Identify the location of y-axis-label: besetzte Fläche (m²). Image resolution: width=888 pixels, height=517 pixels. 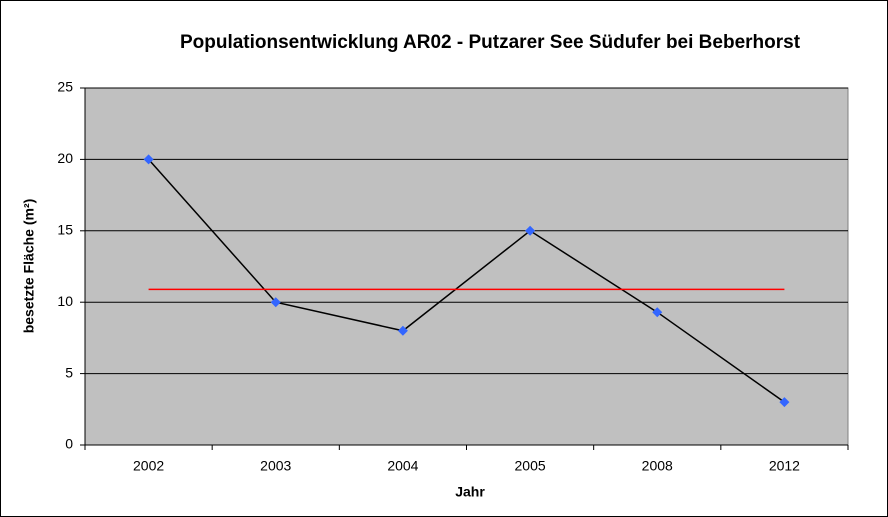
(29, 266).